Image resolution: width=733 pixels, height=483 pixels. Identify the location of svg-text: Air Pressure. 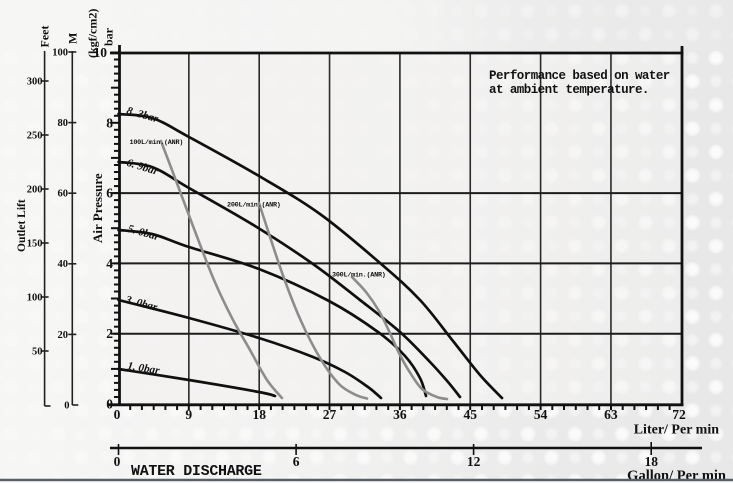
(97, 208).